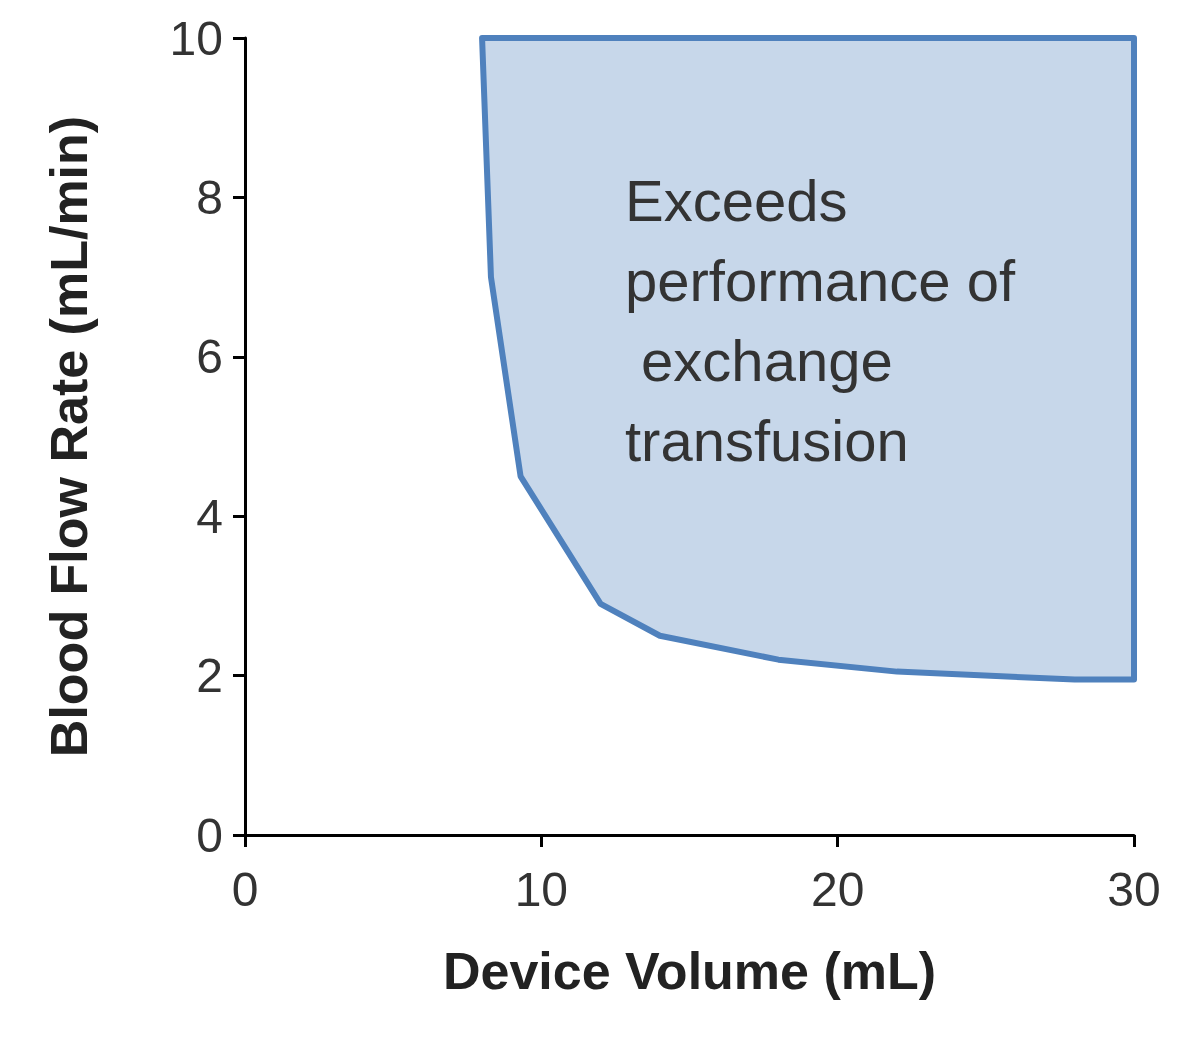 Image resolution: width=1184 pixels, height=1055 pixels. What do you see at coordinates (541, 889) in the screenshot?
I see `x-tick-label: 10` at bounding box center [541, 889].